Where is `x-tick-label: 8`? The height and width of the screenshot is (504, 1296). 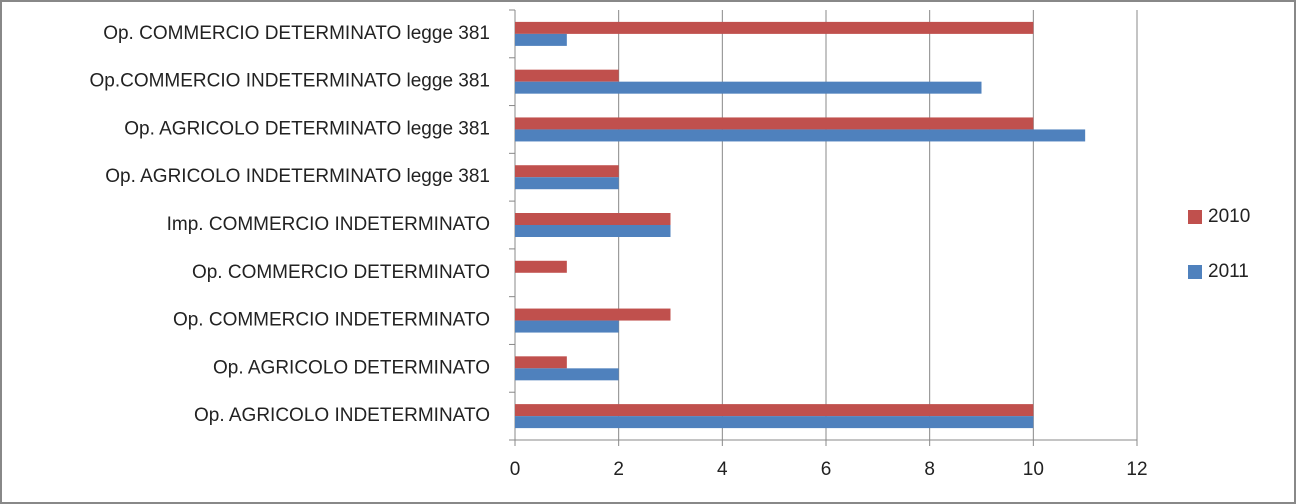
x-tick-label: 8 is located at coordinates (929, 469).